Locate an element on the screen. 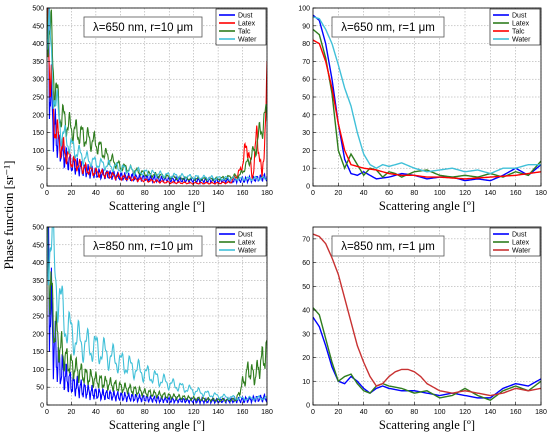  legend-entry-talc: Talc is located at coordinates (518, 32).